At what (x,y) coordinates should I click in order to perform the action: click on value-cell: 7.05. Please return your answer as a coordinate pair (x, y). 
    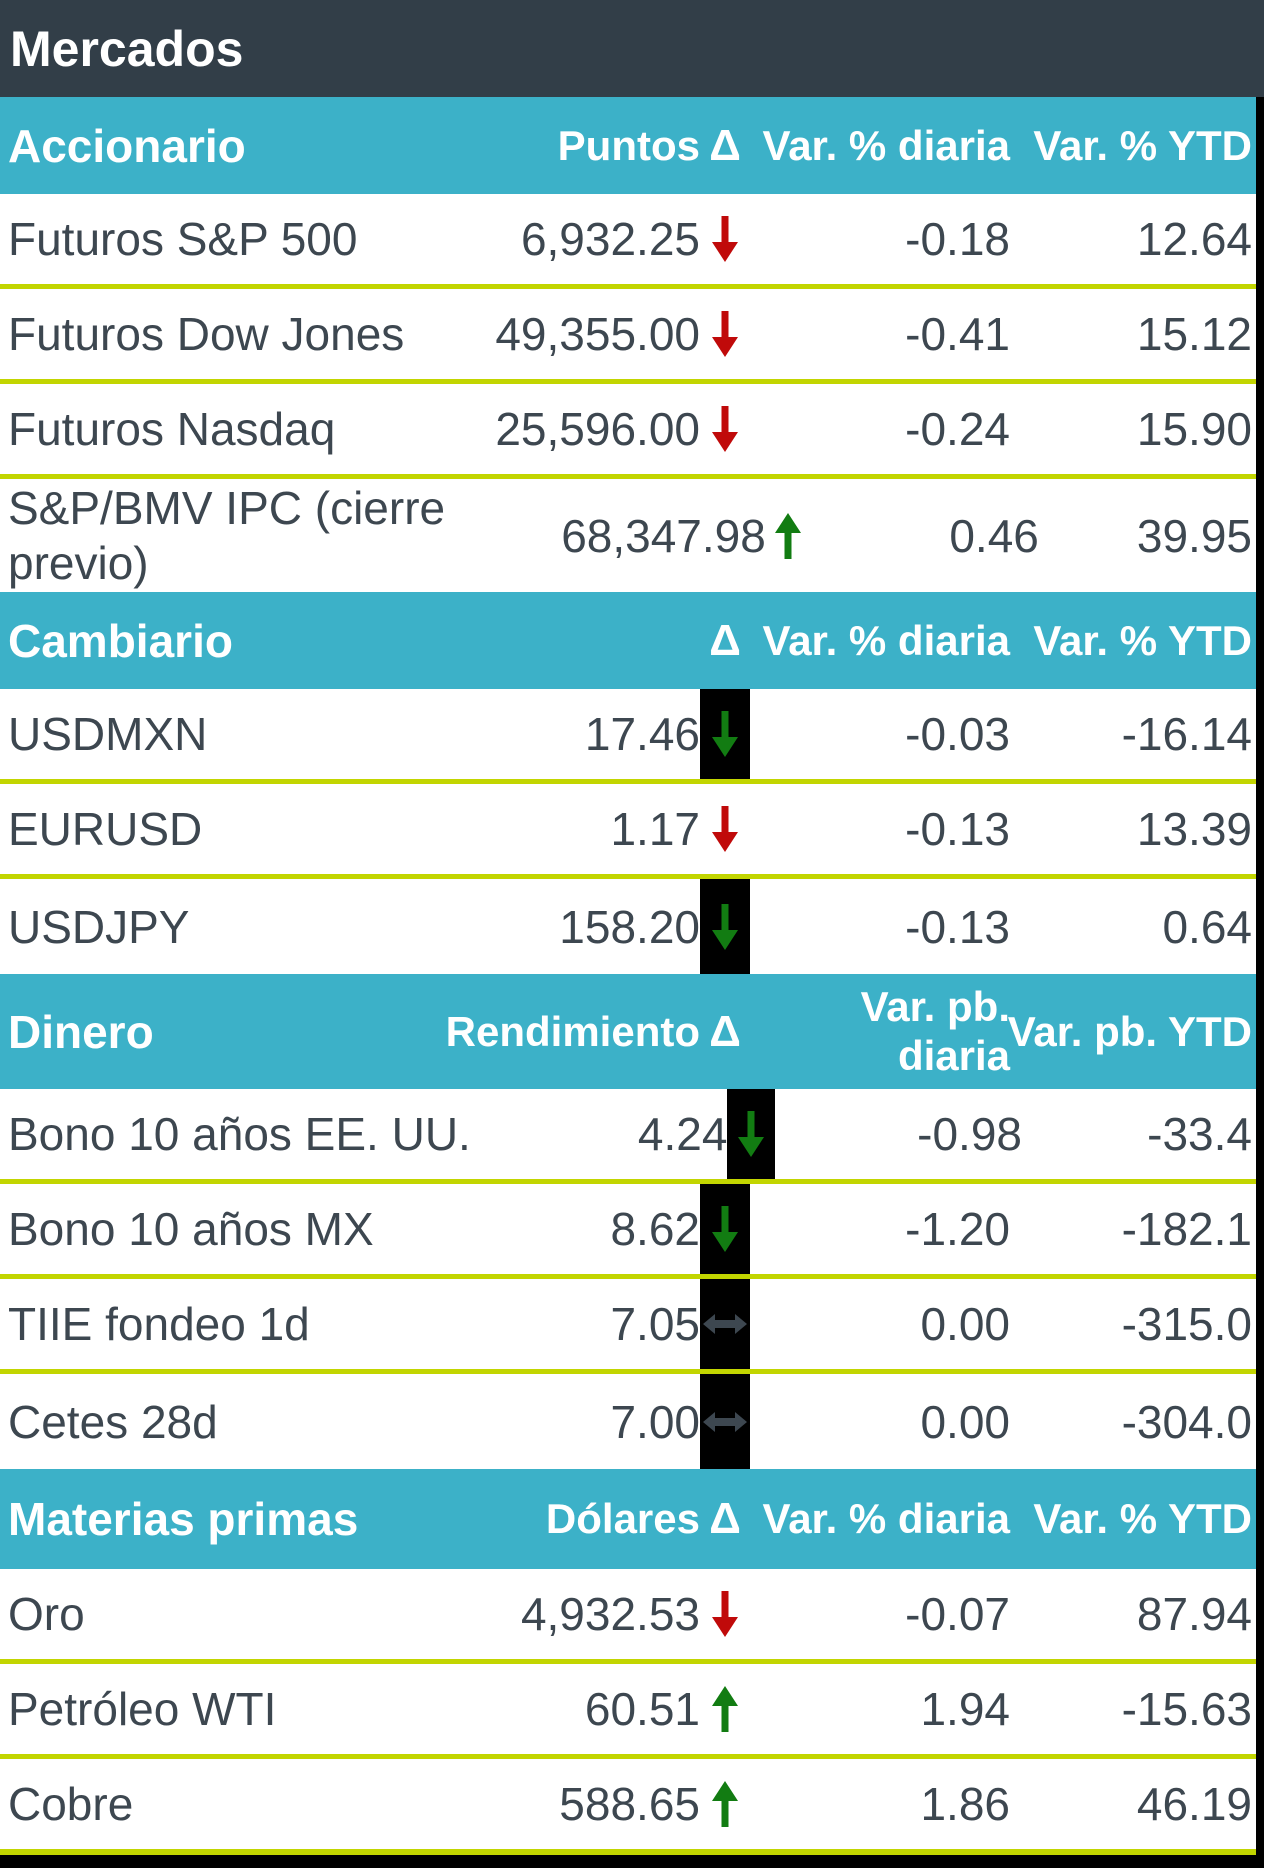
    Looking at the image, I should click on (655, 1324).